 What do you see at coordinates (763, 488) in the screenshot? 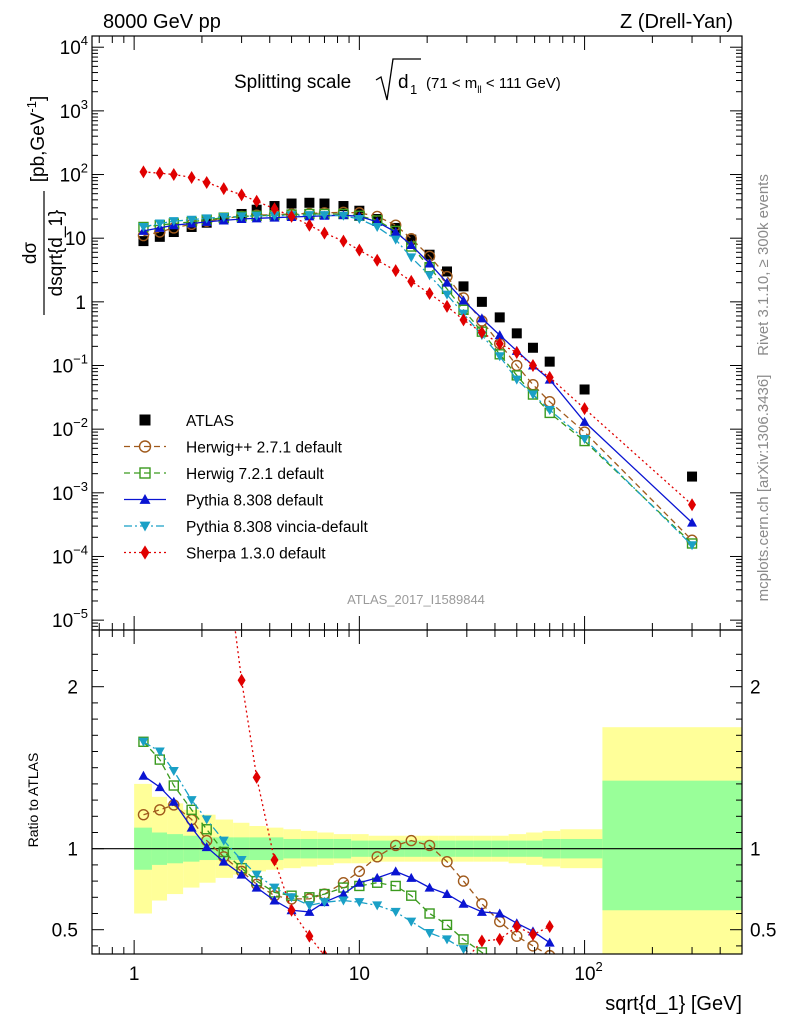
I see `mcplots-label: mcplots.cern.ch [arXiv:1306.3436]` at bounding box center [763, 488].